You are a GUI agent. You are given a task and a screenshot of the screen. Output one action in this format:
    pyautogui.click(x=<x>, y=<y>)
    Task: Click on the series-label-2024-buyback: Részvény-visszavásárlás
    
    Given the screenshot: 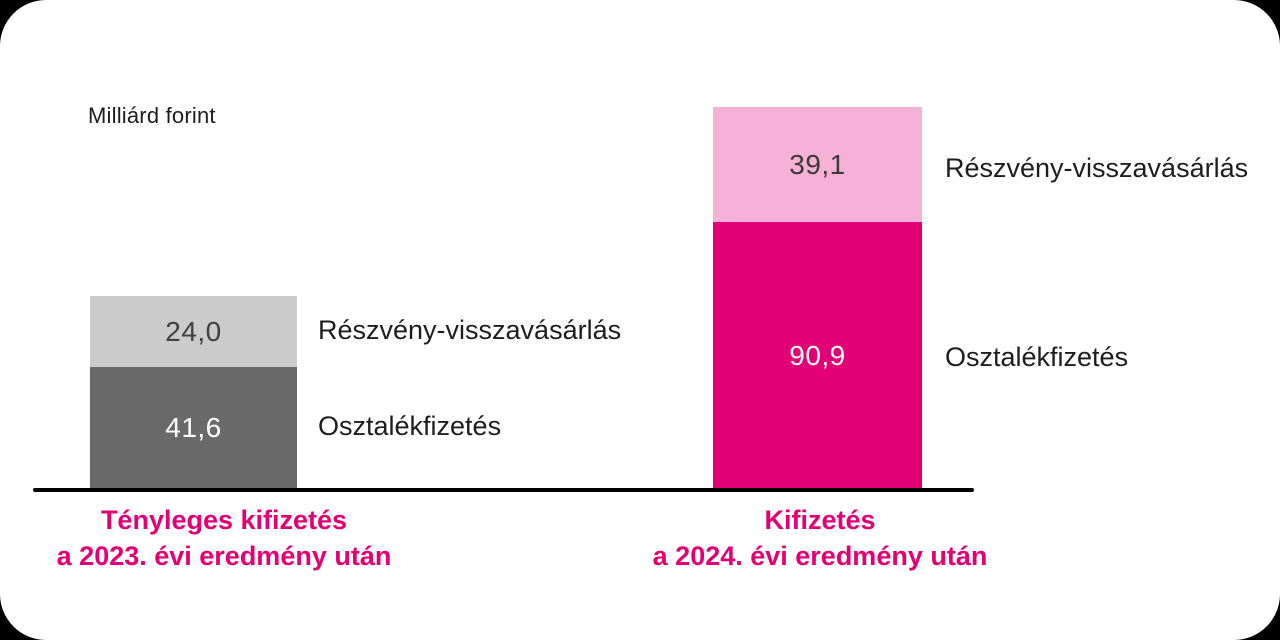 What is the action you would take?
    pyautogui.click(x=1097, y=168)
    